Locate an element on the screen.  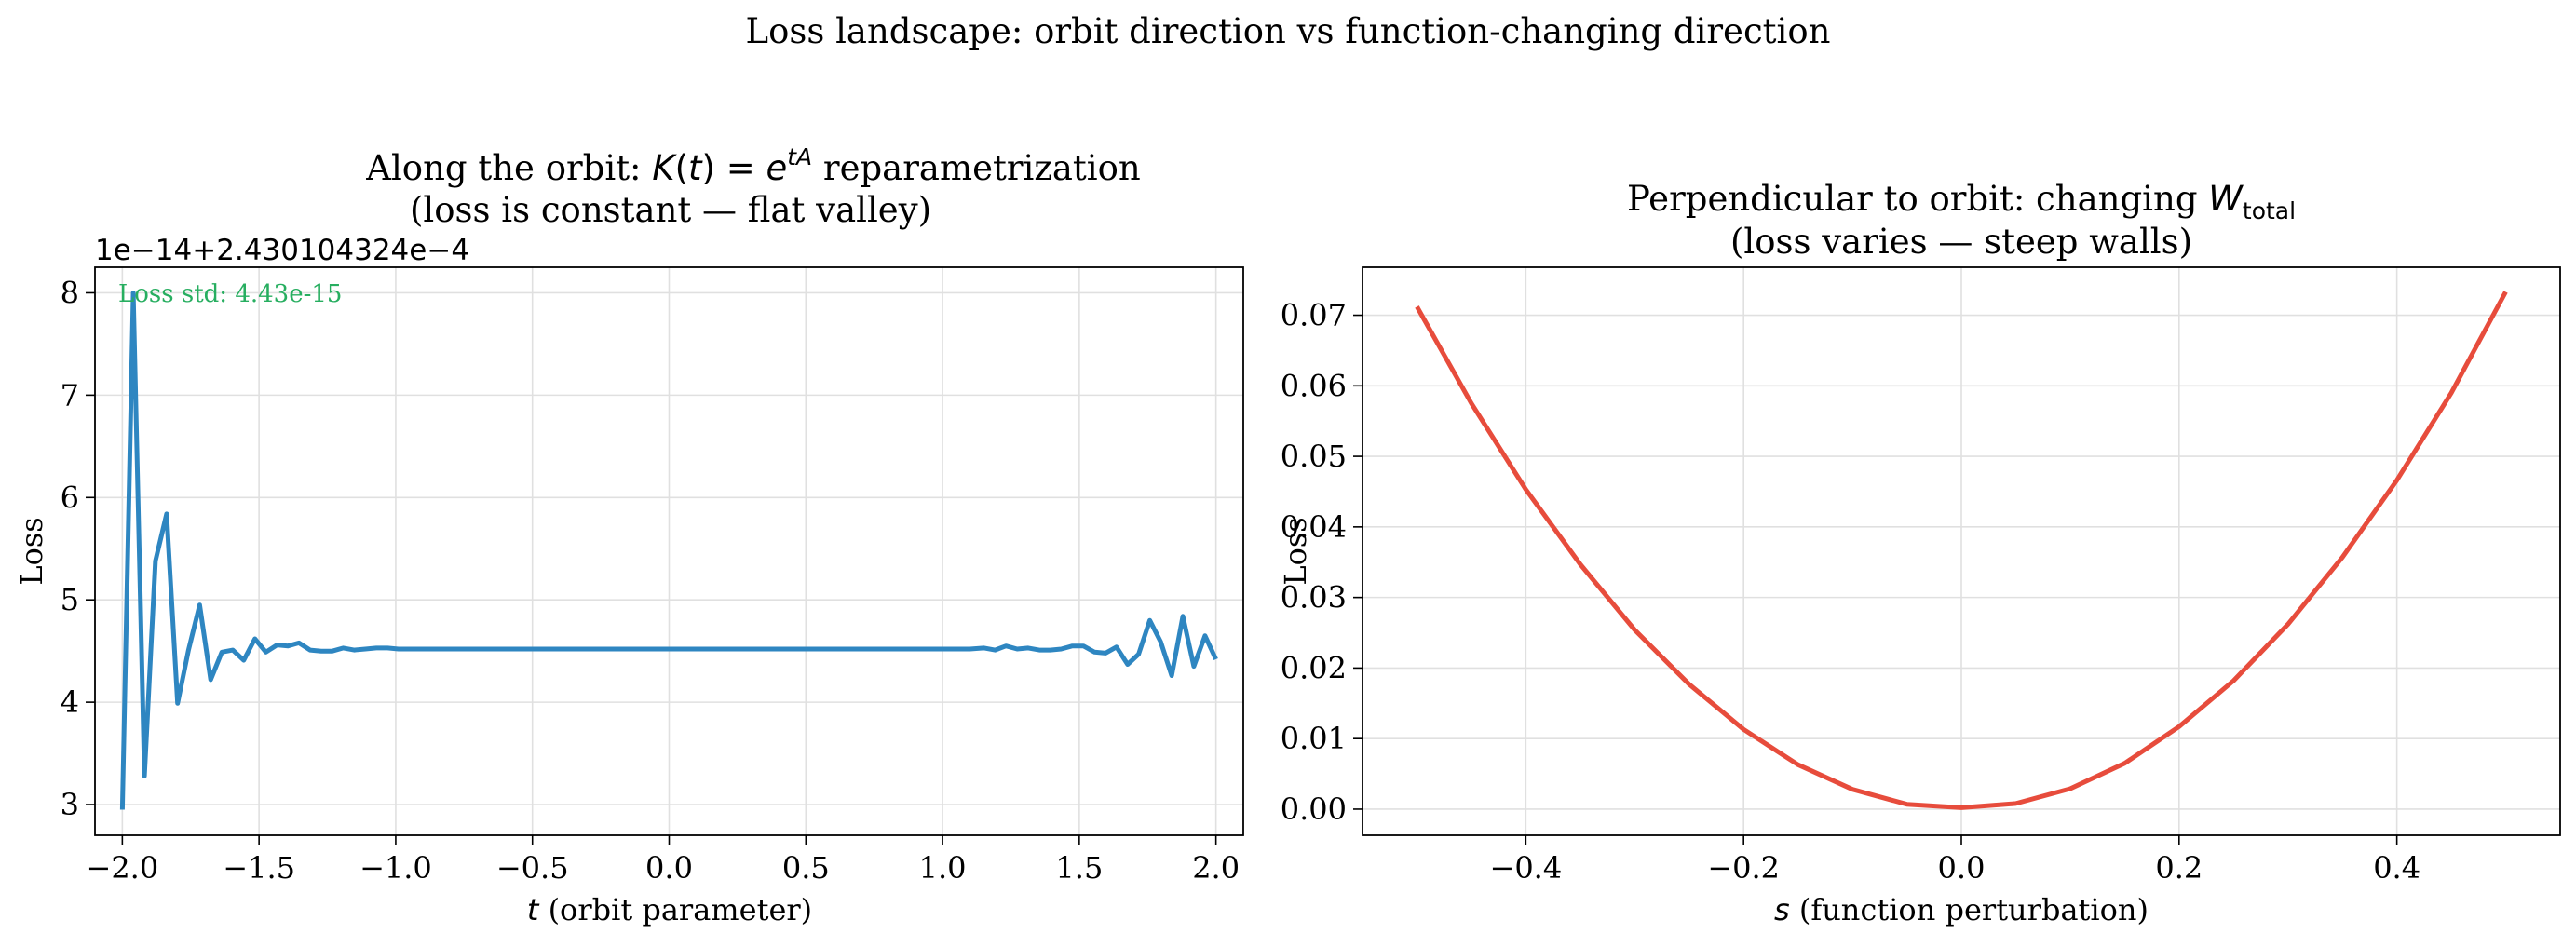
right-x-tick-label: 0.4 is located at coordinates (2396, 868).